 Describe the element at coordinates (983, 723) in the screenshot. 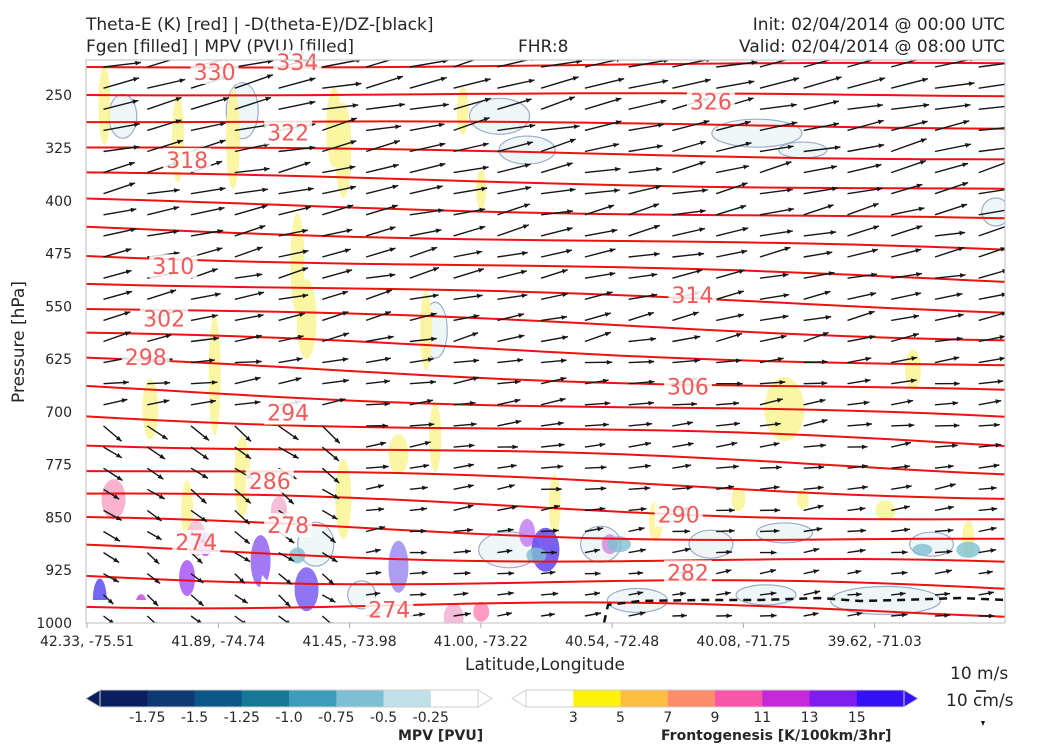

I see `vertical-reference-arrow` at that location.